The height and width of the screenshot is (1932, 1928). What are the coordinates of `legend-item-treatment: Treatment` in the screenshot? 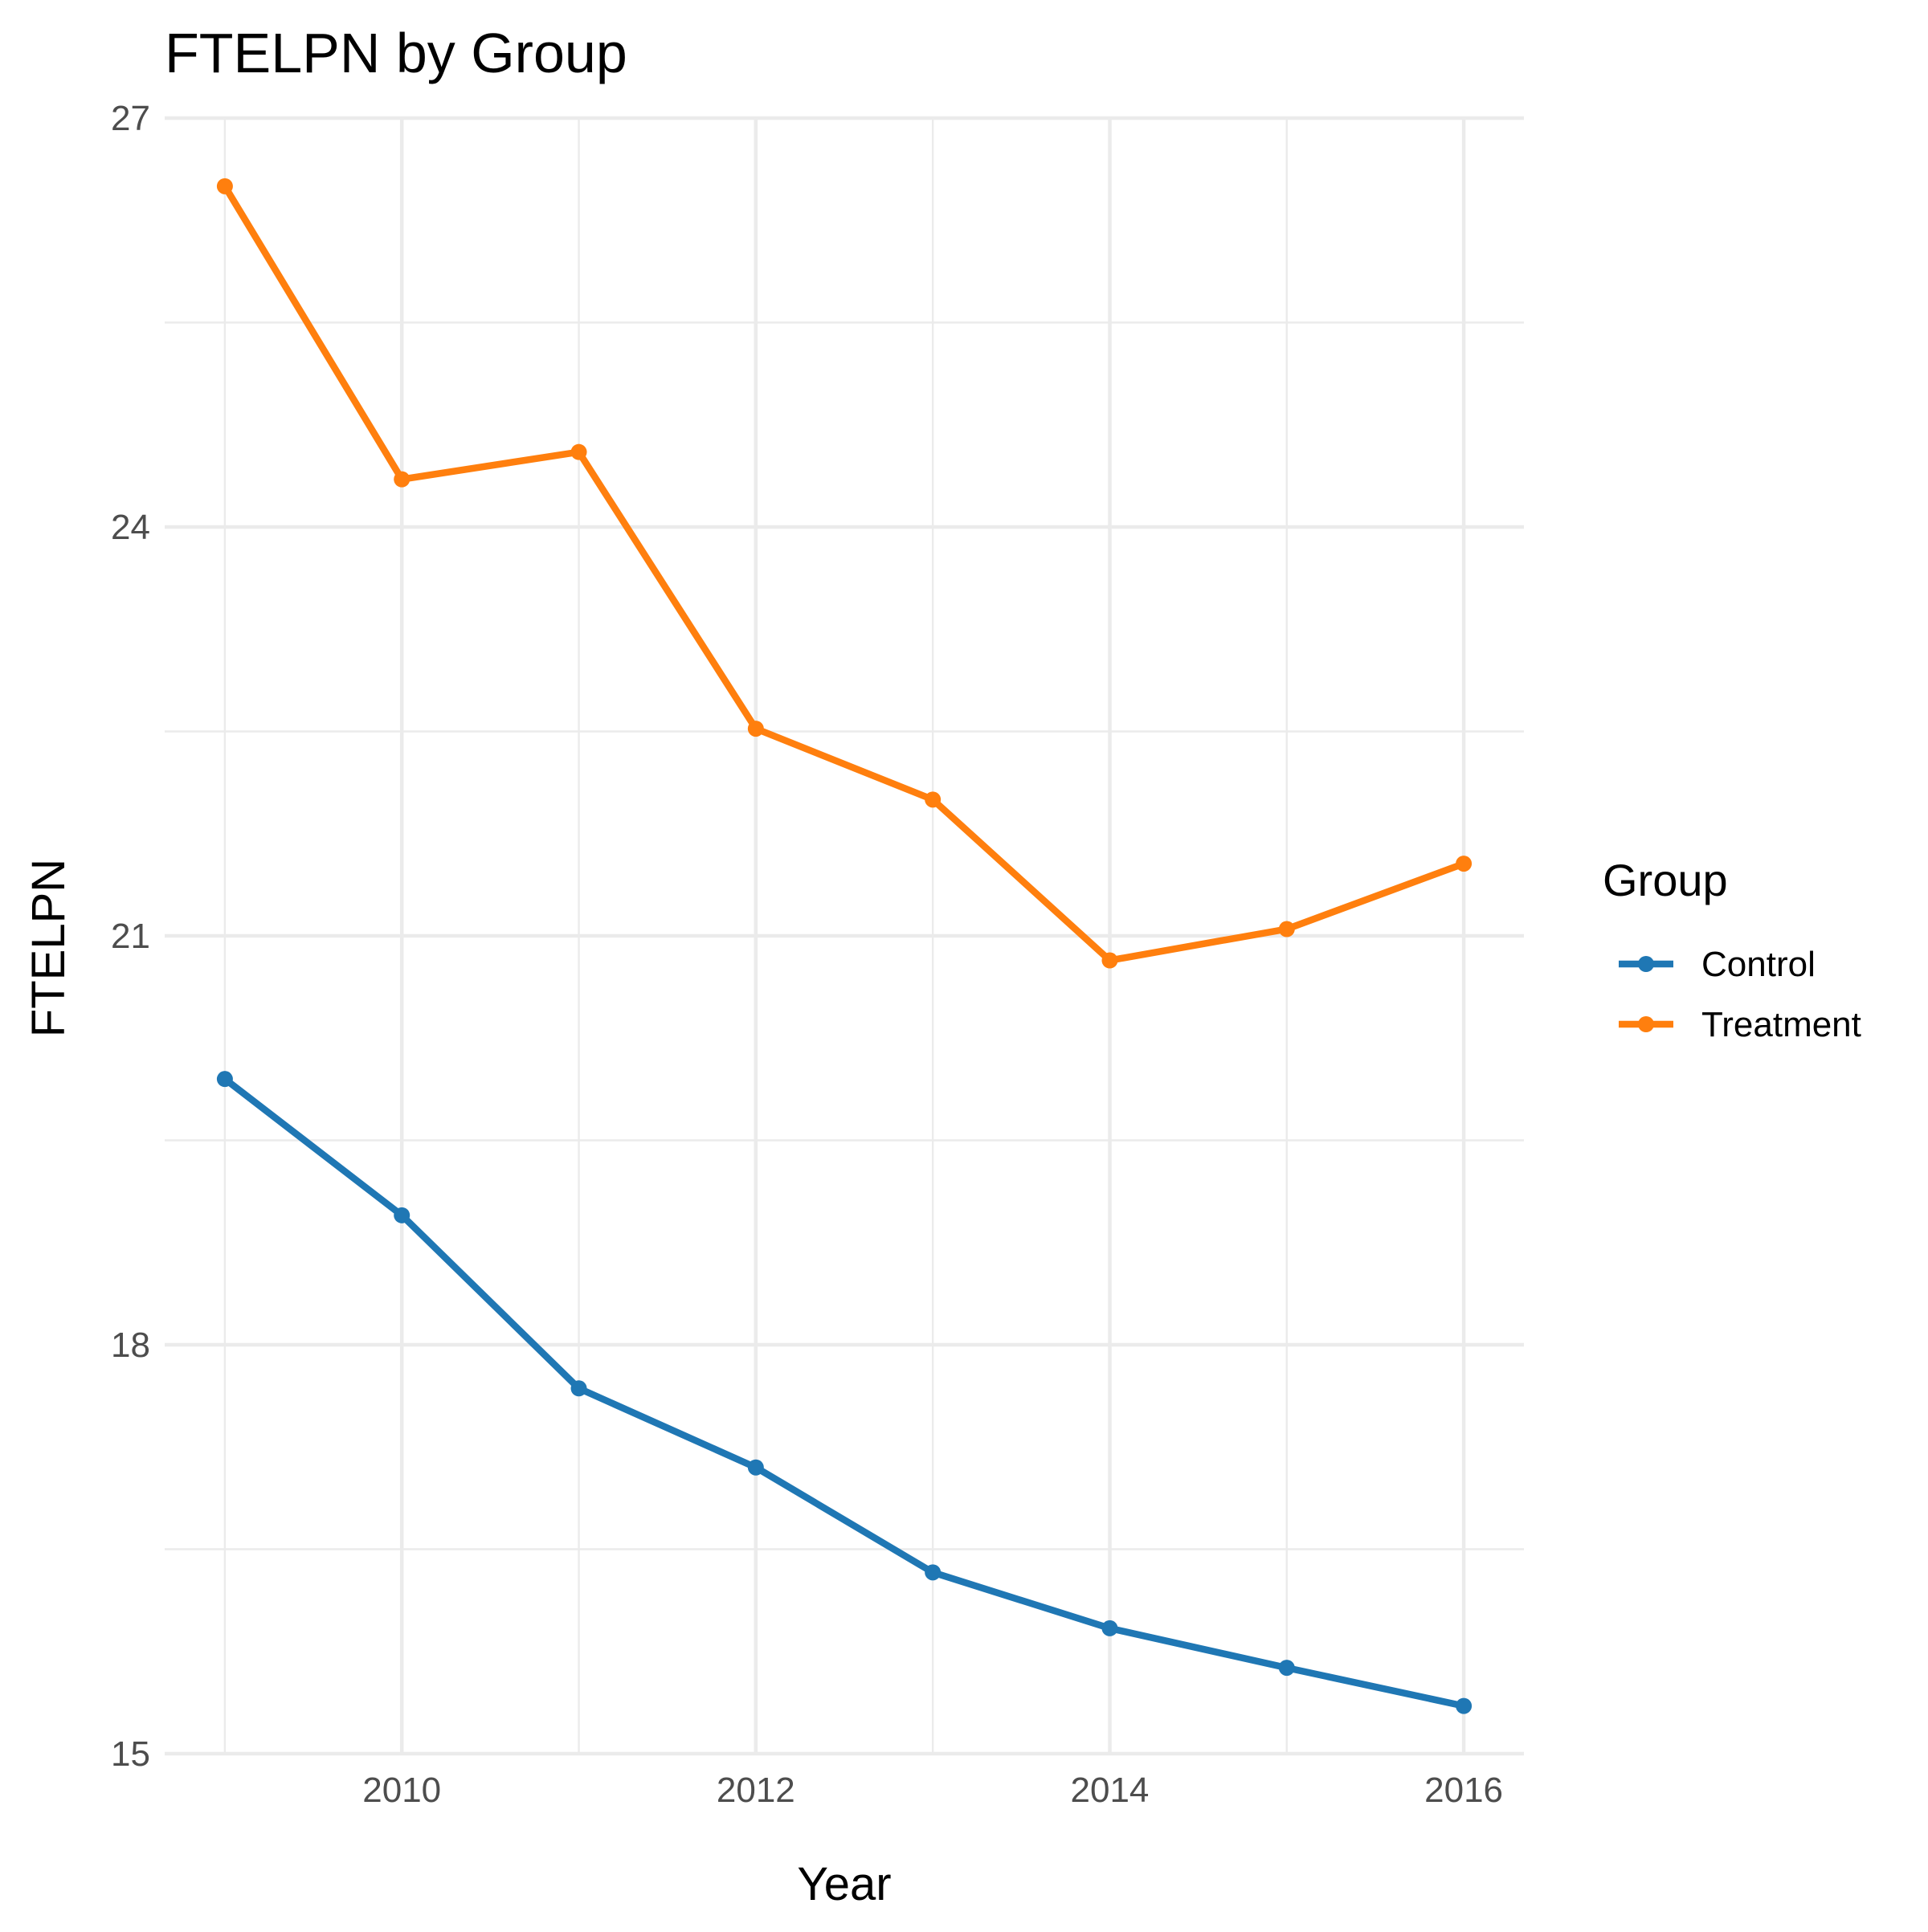 It's located at (1740, 1024).